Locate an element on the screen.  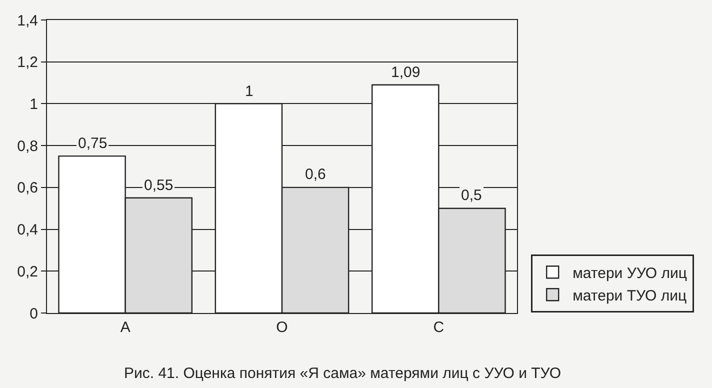
legend-label: матери ТУО лиц is located at coordinates (630, 296).